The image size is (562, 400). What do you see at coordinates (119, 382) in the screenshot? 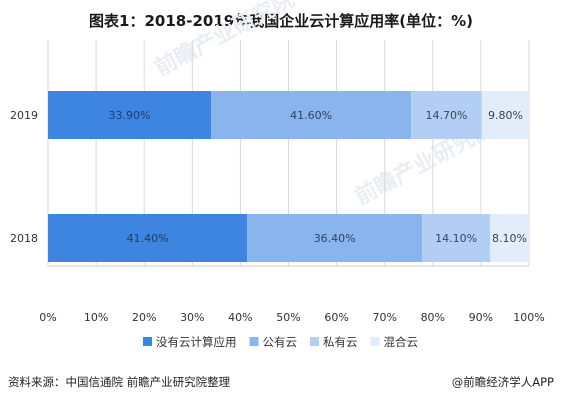
I see `source-note: 资料来源：中国信通院 前瞻产业研究院整理` at bounding box center [119, 382].